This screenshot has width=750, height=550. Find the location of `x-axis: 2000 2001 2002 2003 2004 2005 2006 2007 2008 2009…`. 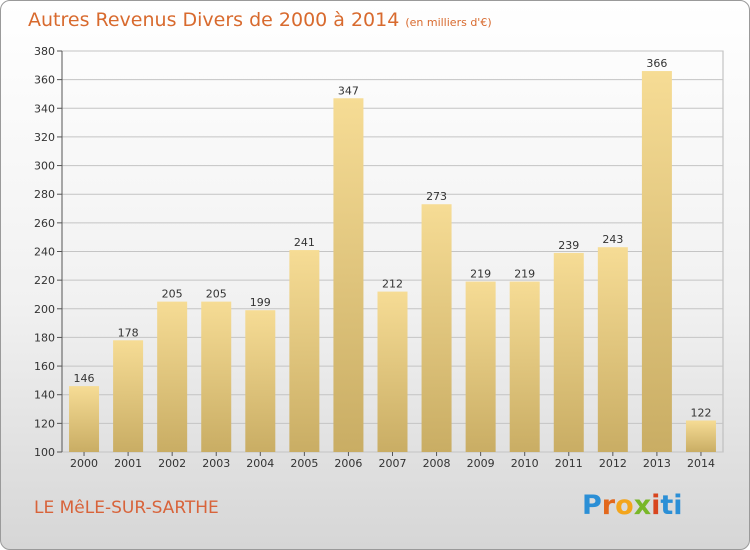

x-axis: 2000 2001 2002 2003 2004 2005 2006 2007 2008 2009… is located at coordinates (392, 461).